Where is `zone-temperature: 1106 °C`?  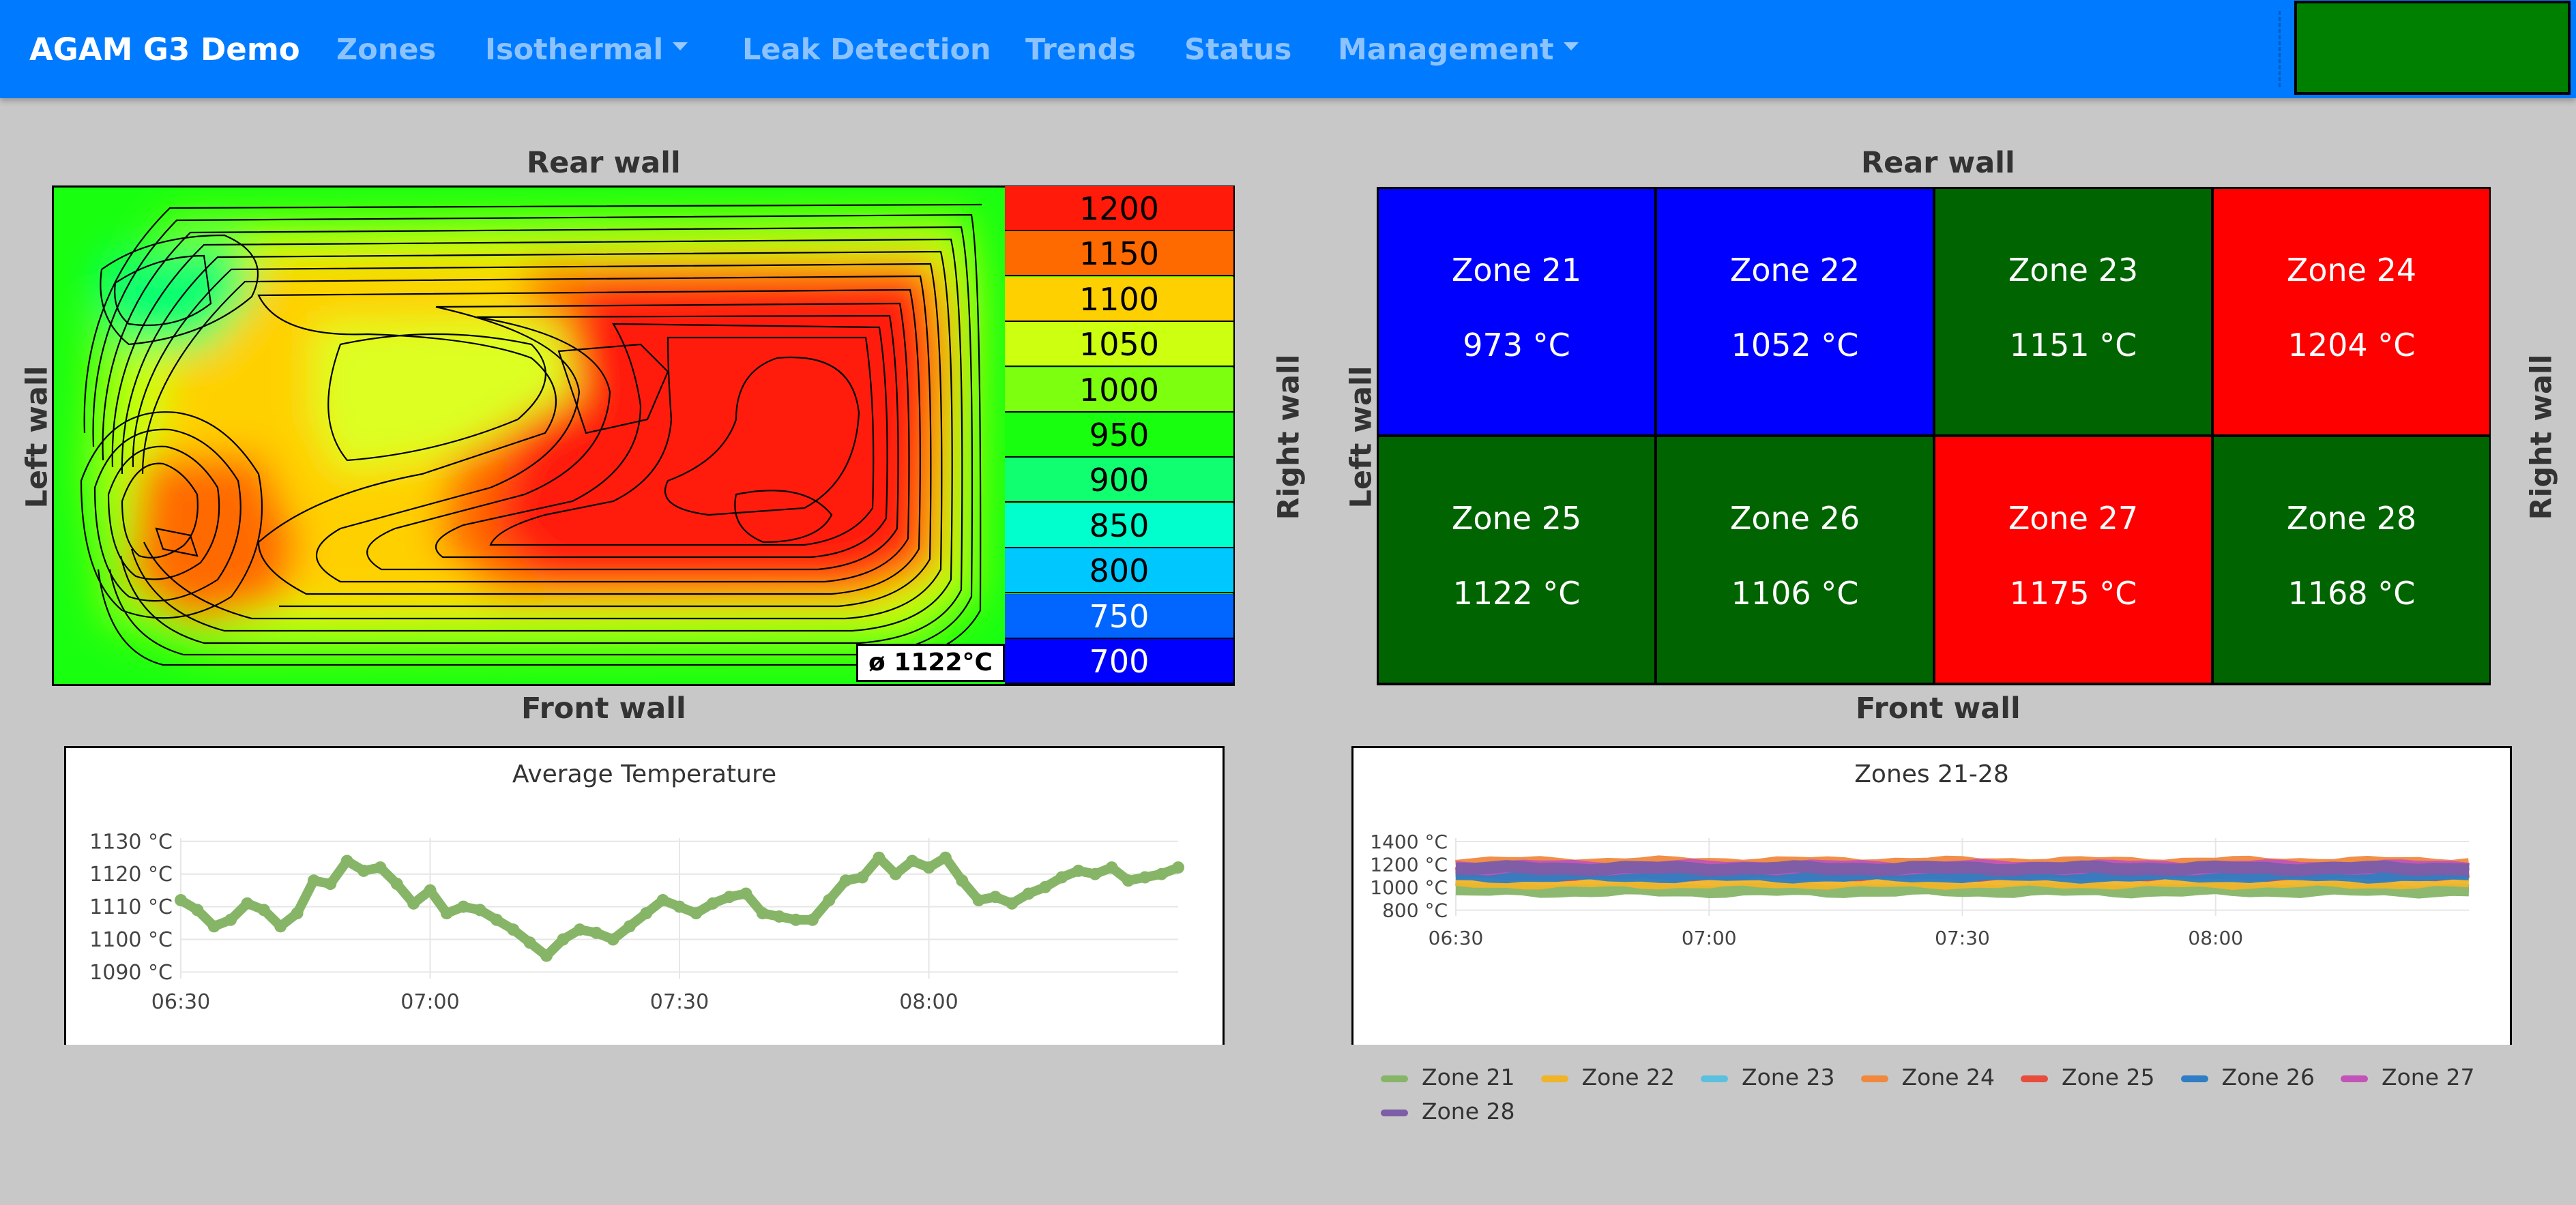 zone-temperature: 1106 °C is located at coordinates (1795, 593).